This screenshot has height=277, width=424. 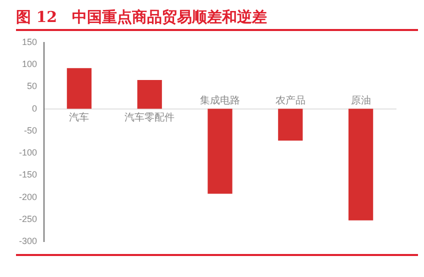 What do you see at coordinates (149, 117) in the screenshot?
I see `x-tick-label: 汽车零配件` at bounding box center [149, 117].